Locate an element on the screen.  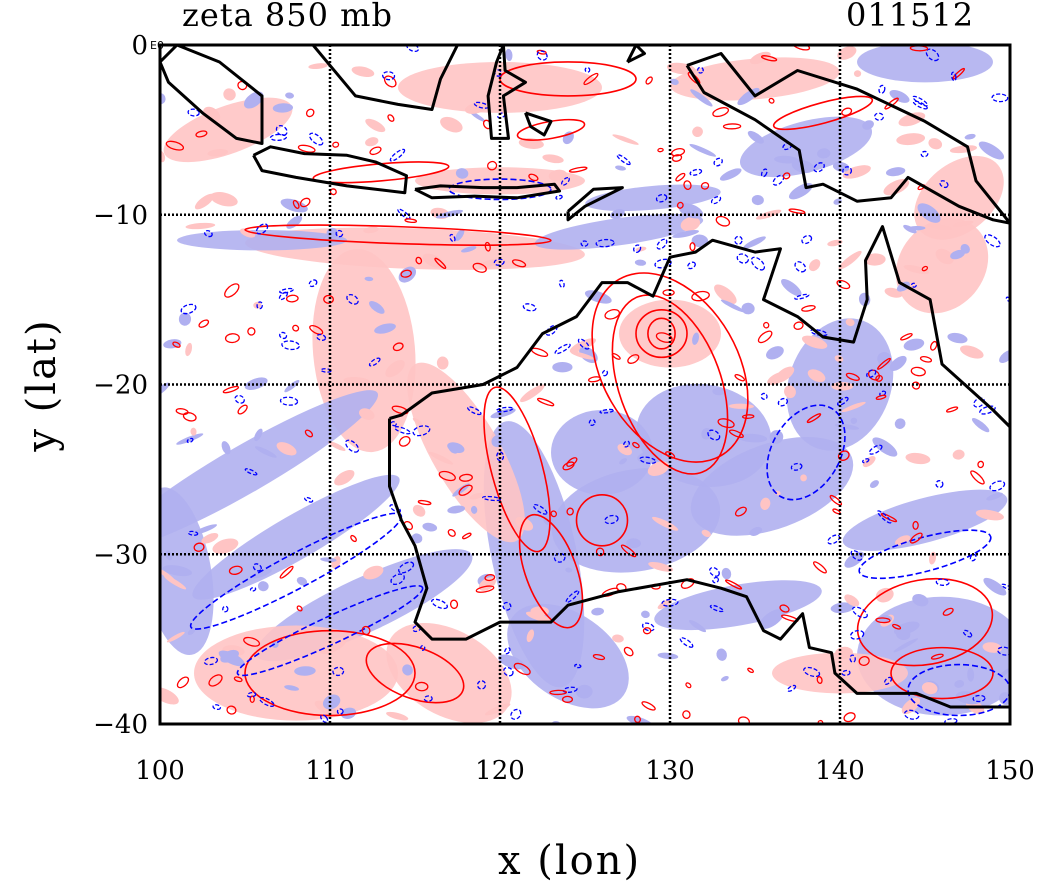
plot-title: zeta 850 mb is located at coordinates (287, 17).